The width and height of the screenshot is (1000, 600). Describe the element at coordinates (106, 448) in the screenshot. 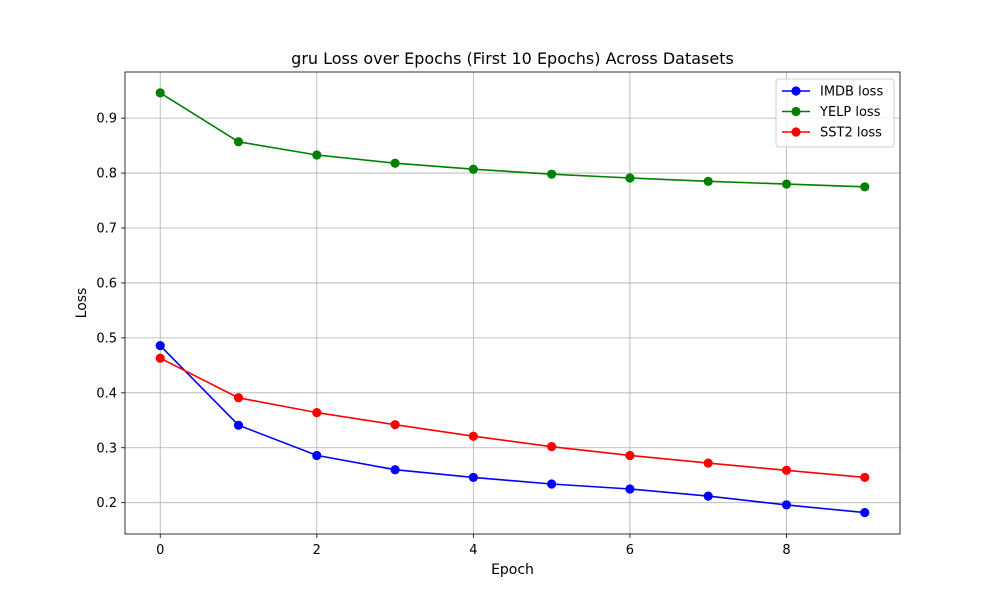

I see `y-tick-label: 0.3` at that location.